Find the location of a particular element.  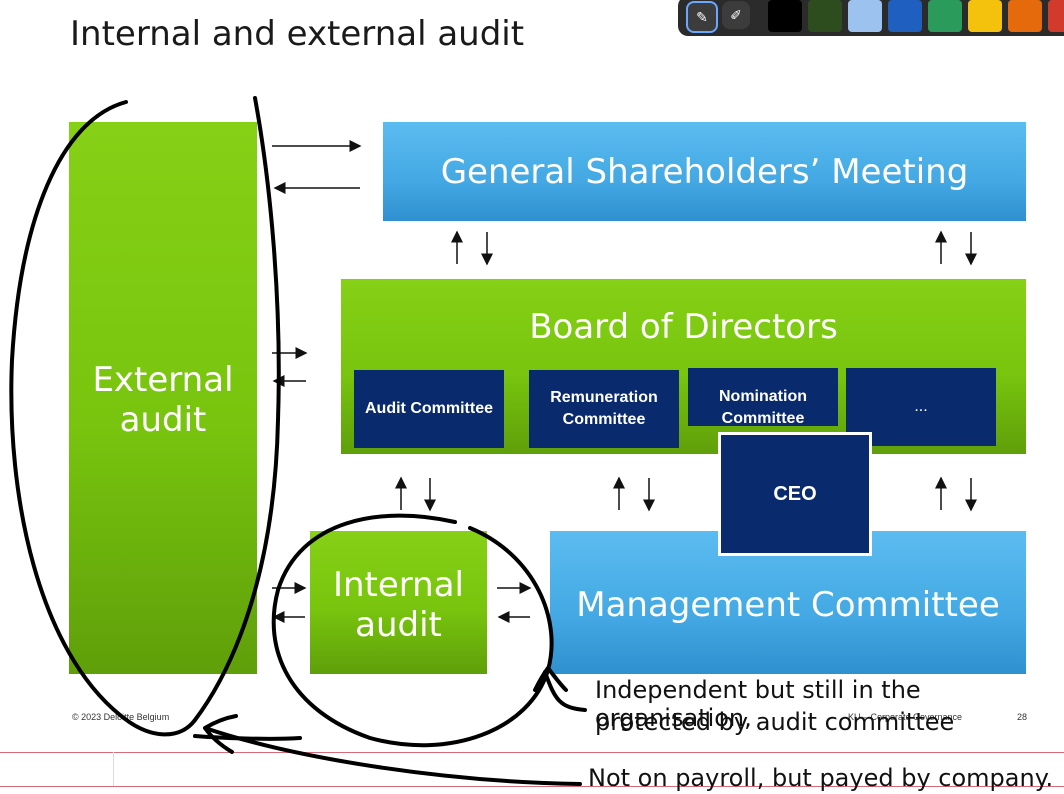

board-of-directors-label: Board of Directors is located at coordinates (683, 327).